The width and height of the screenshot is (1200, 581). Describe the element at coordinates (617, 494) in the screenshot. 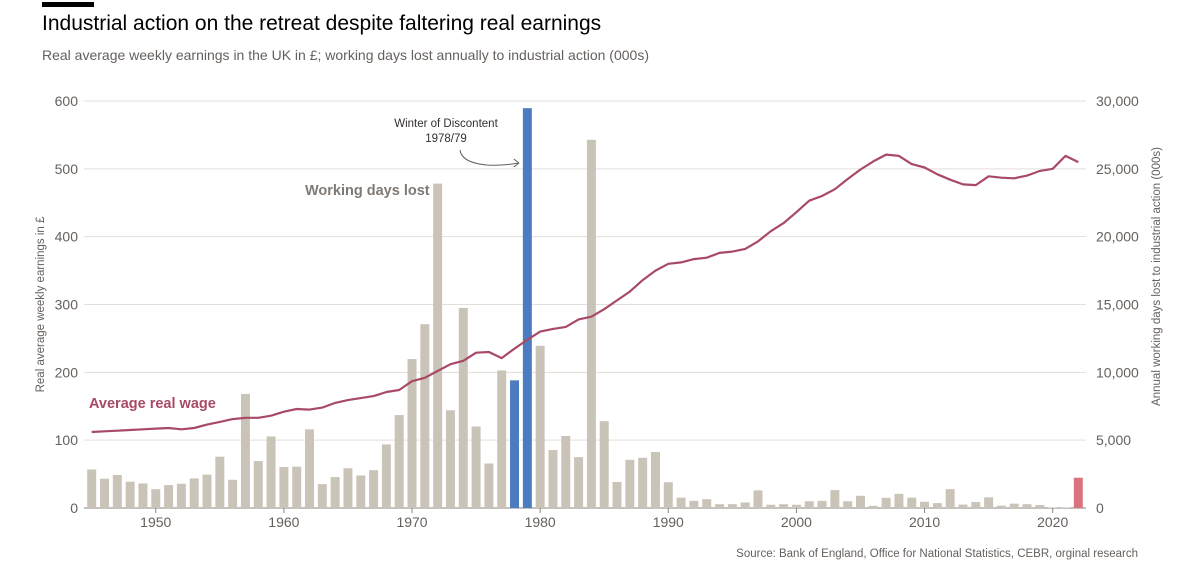

I see `bar-1986` at that location.